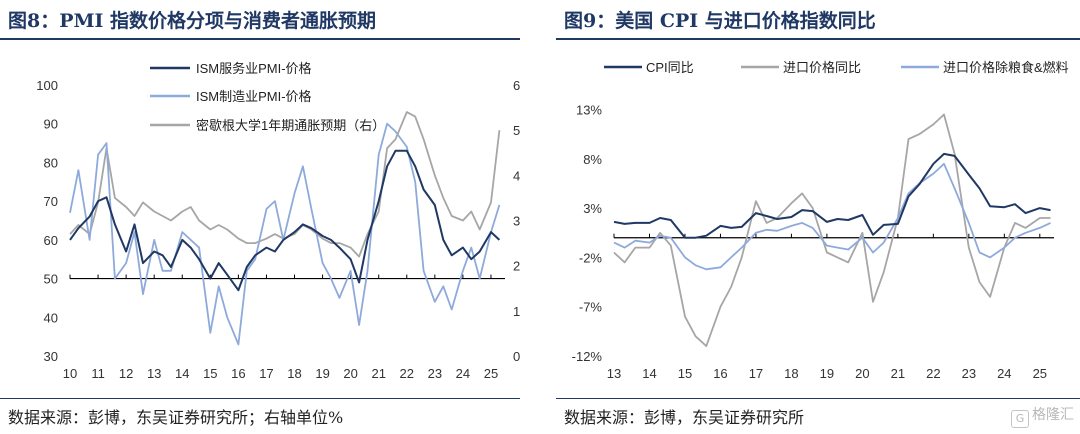 The image size is (1080, 434). What do you see at coordinates (591, 307) in the screenshot?
I see `y-tick-label: -7%` at bounding box center [591, 307].